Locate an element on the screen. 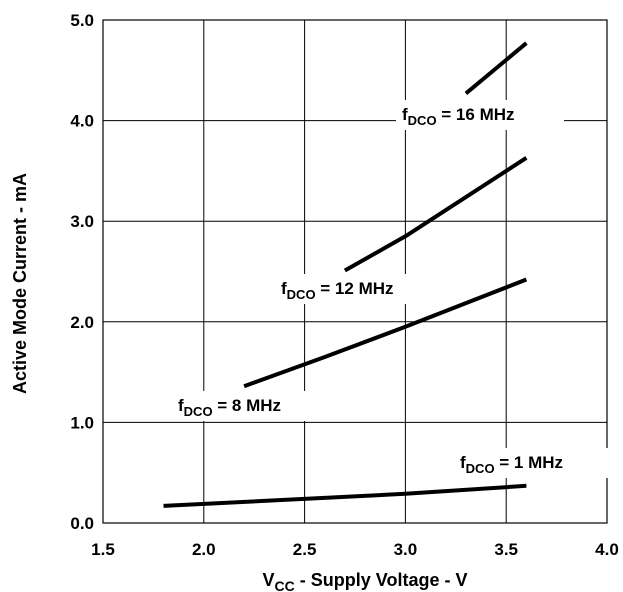  x-tick-label: 2.5 is located at coordinates (305, 549).